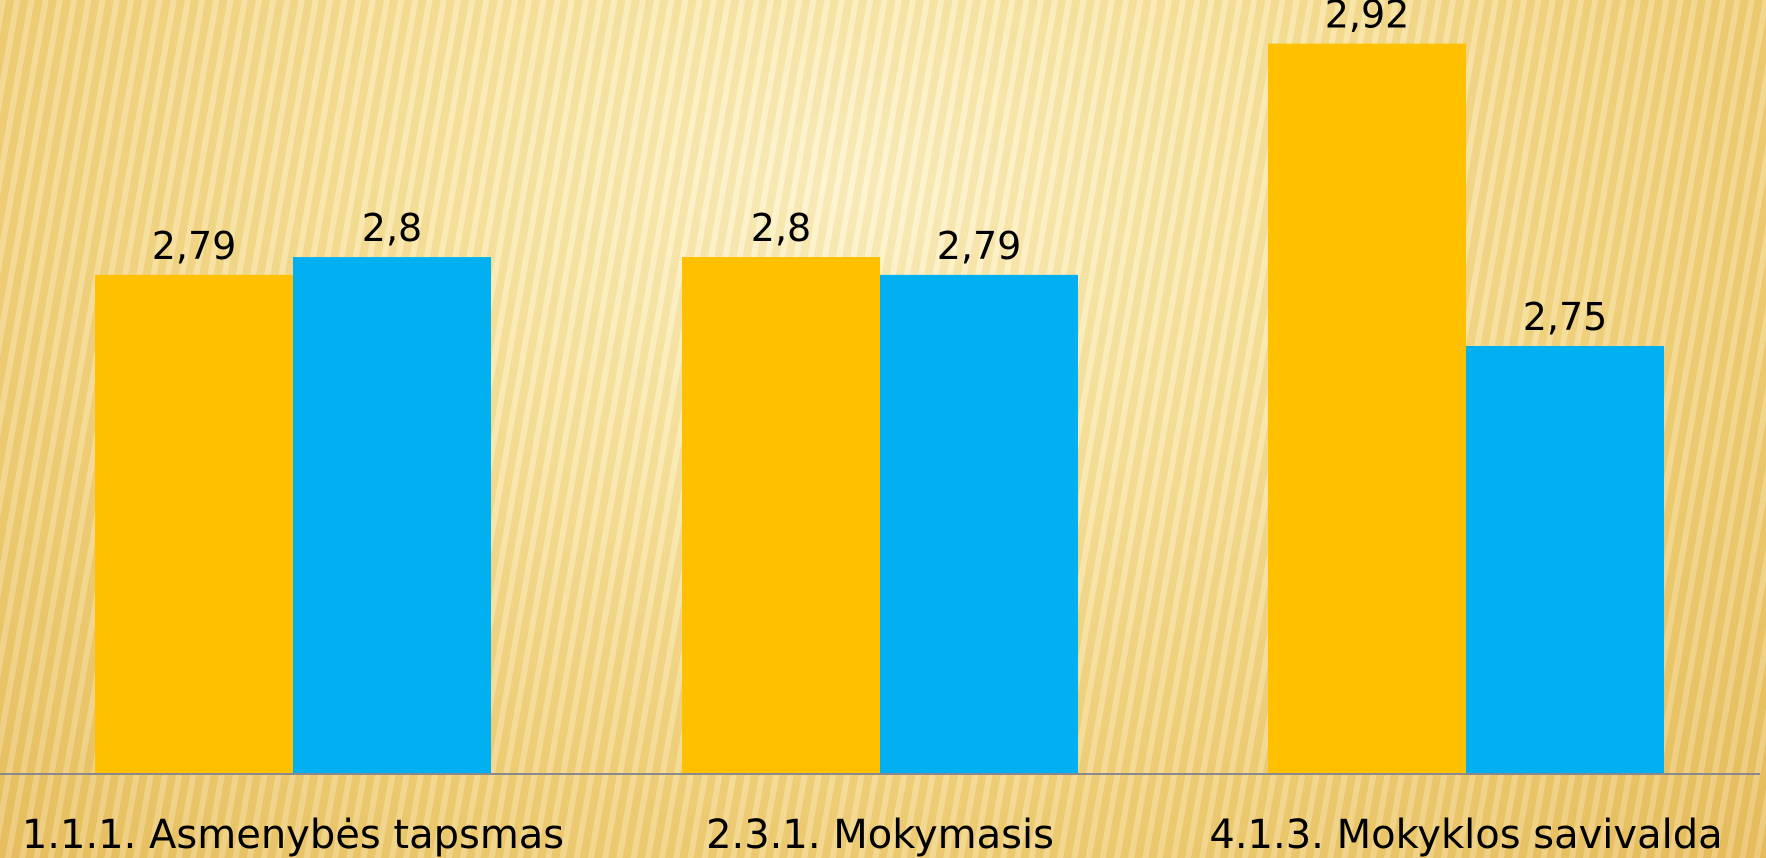 This screenshot has width=1766, height=858. Describe the element at coordinates (1367, 18) in the screenshot. I see `data-label-series1-3: 2,92` at that location.